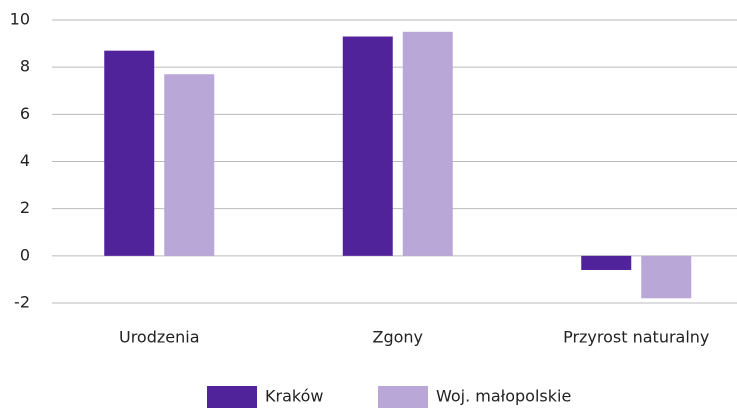  I want to click on y-tick-label: 8, so click(25, 66).